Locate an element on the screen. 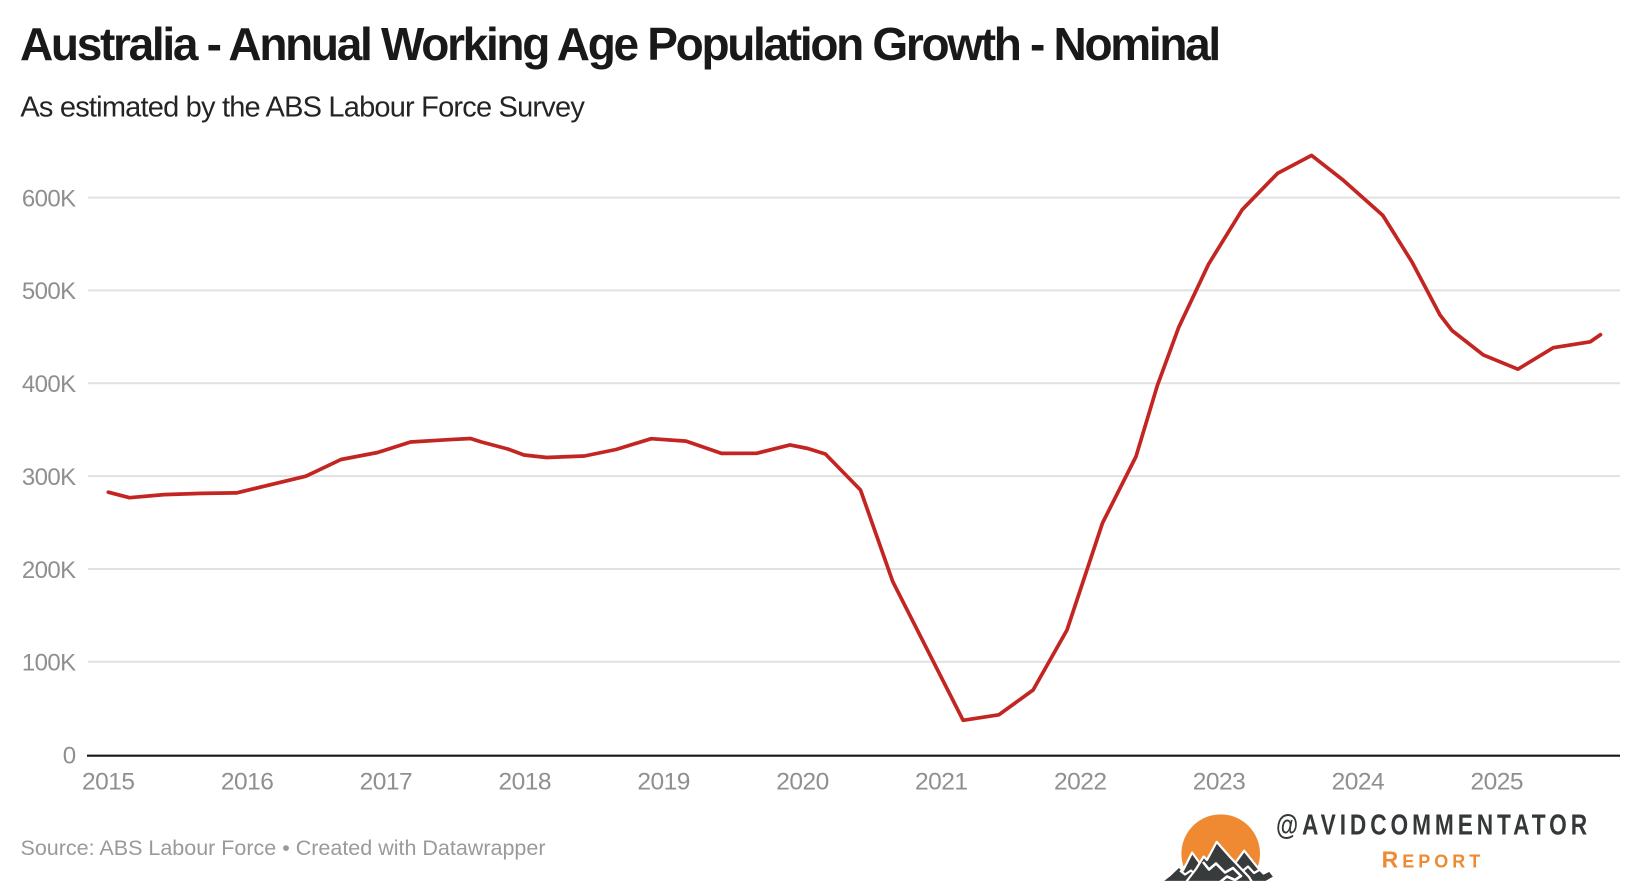 The width and height of the screenshot is (1640, 882). svg-text: 200K is located at coordinates (49, 570).